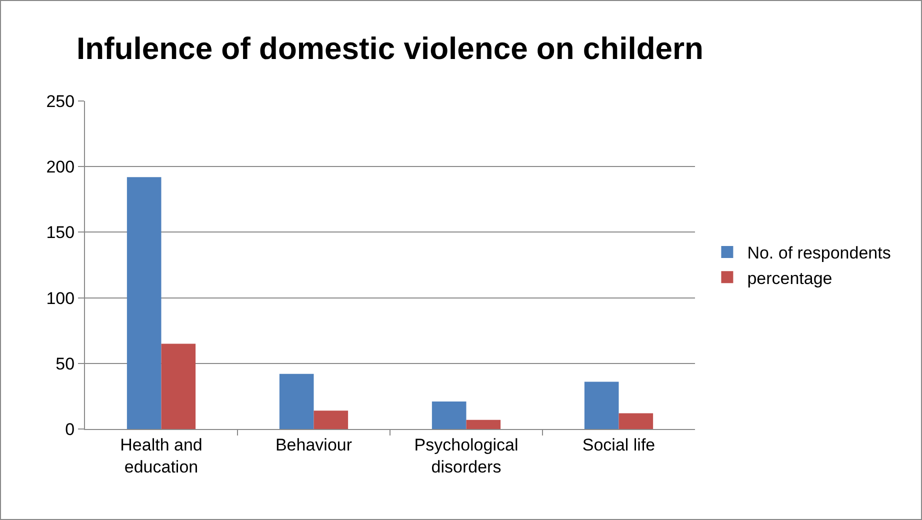 The height and width of the screenshot is (520, 922). What do you see at coordinates (60, 298) in the screenshot?
I see `y-tick-label: 100` at bounding box center [60, 298].